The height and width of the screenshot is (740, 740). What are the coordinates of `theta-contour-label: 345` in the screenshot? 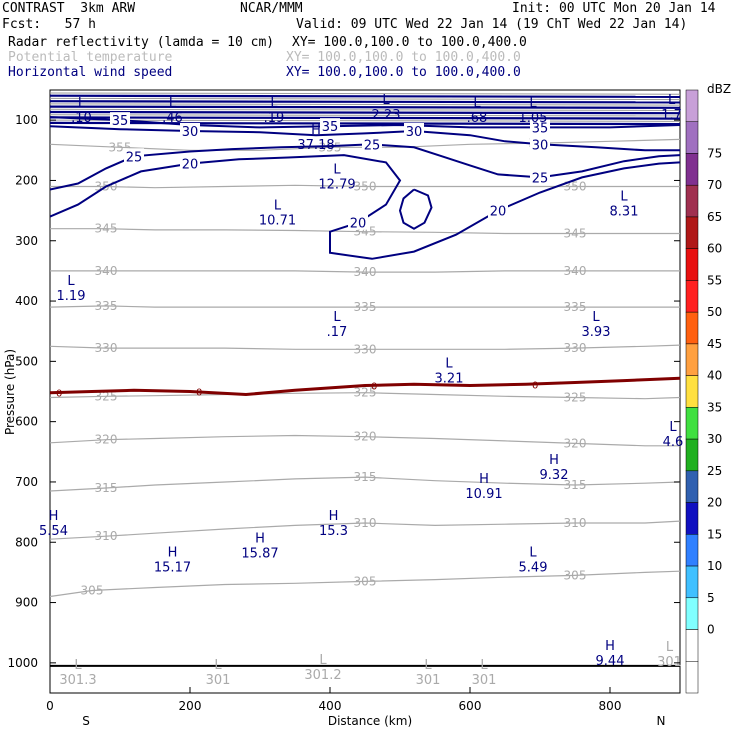 It's located at (106, 229).